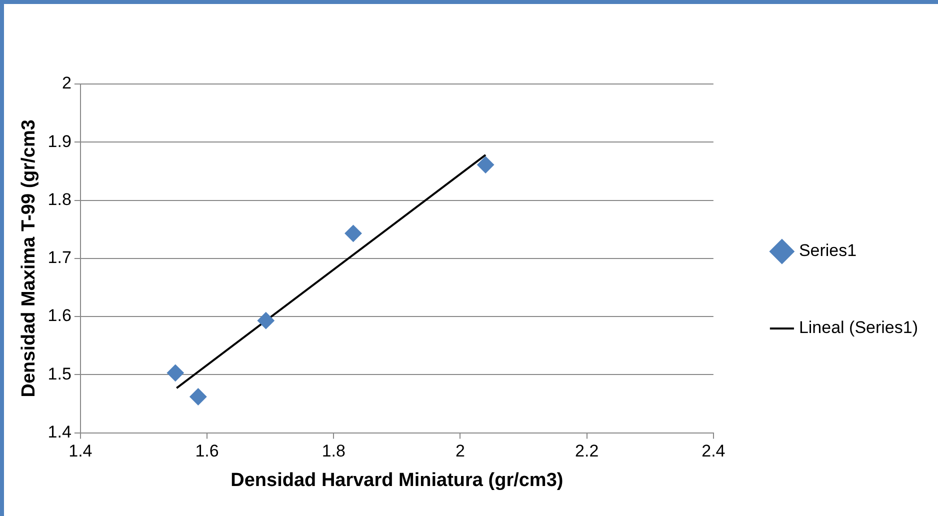  Describe the element at coordinates (60, 141) in the screenshot. I see `y-tick-label: 1.9` at that location.